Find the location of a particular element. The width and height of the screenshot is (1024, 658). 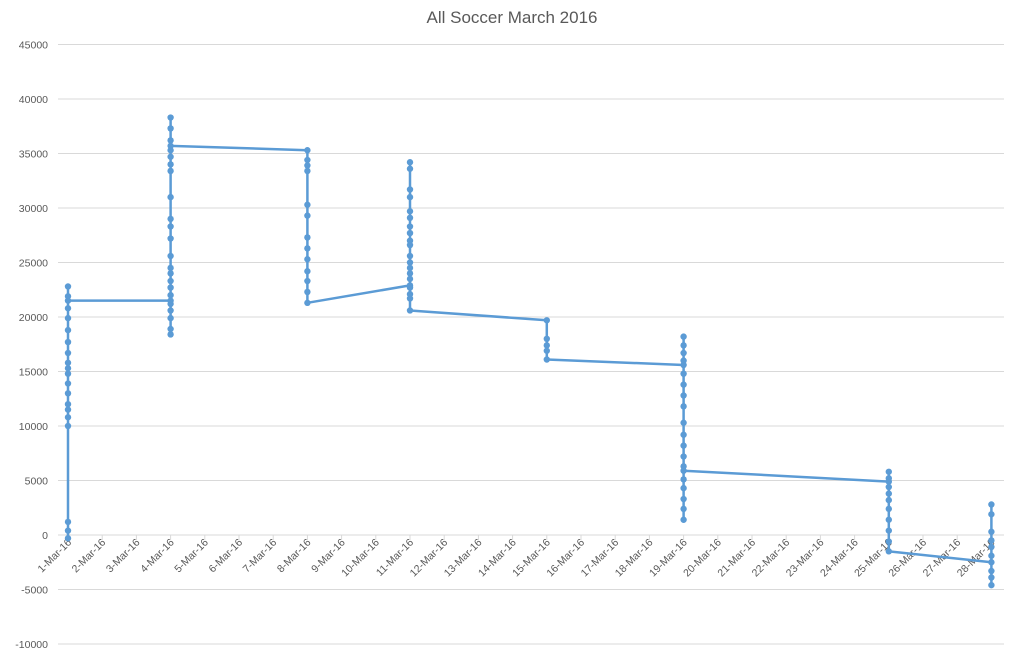

y-tick-label: -10000 is located at coordinates (31, 645).